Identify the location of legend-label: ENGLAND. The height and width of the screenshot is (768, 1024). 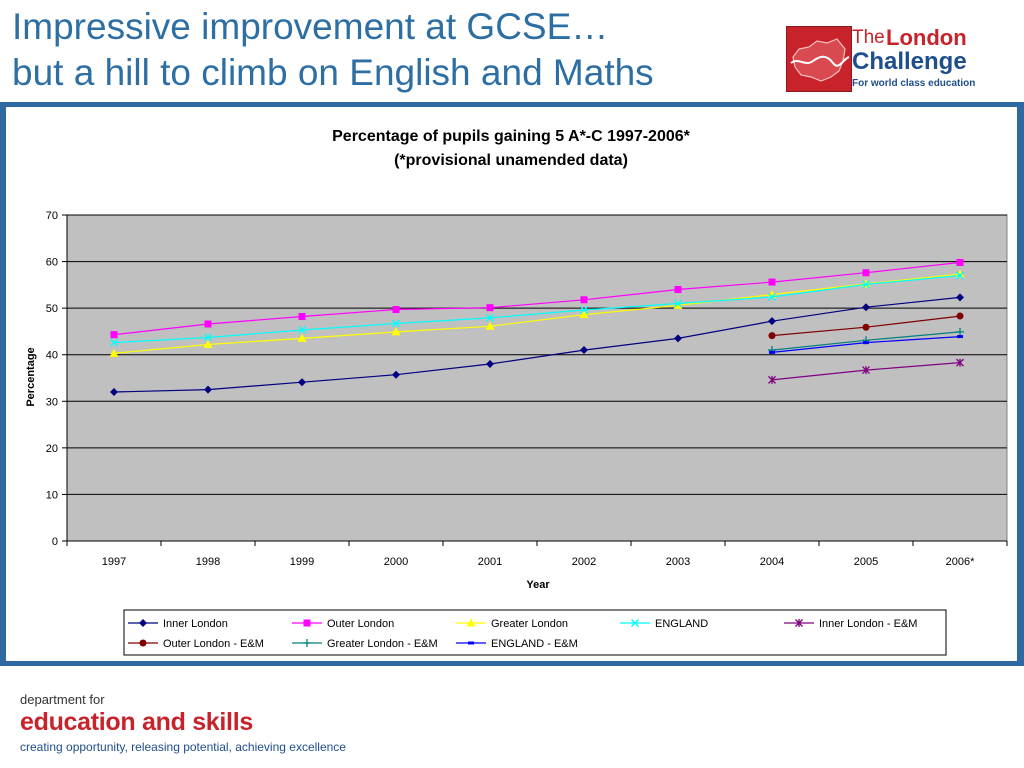
(681, 624).